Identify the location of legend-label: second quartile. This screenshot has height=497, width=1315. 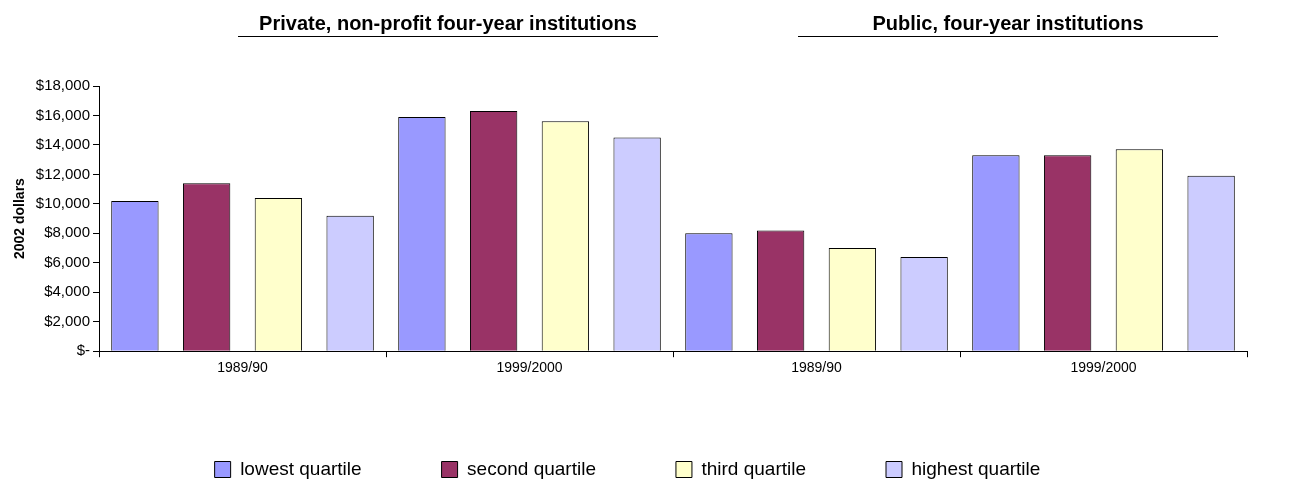
(531, 468).